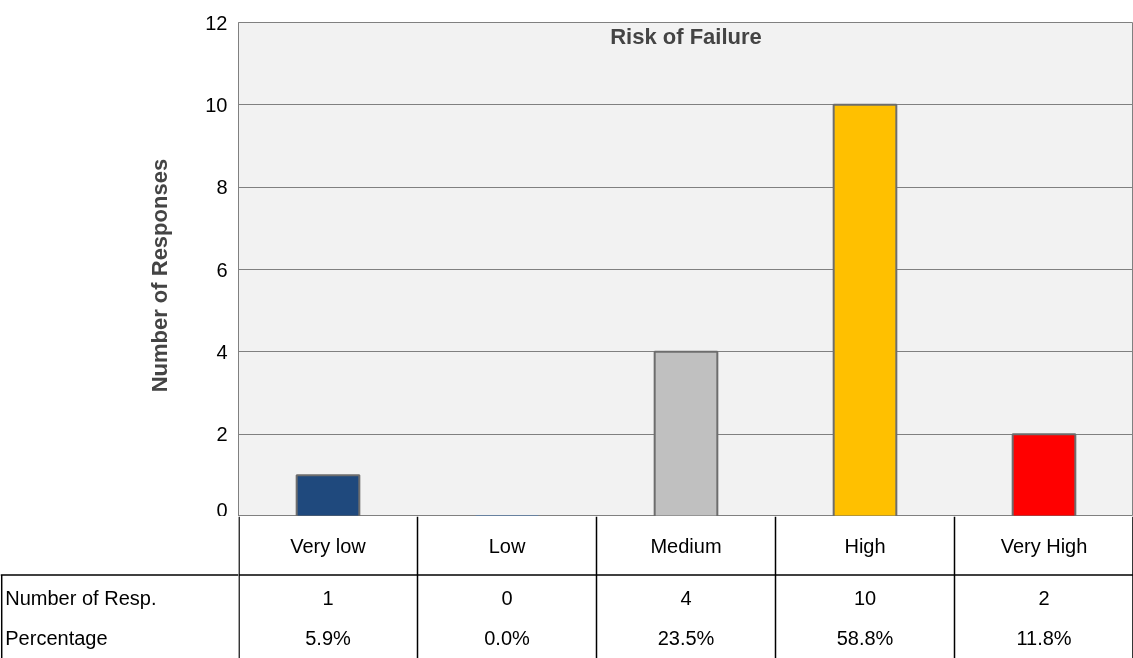  Describe the element at coordinates (81, 597) in the screenshot. I see `text: Number of Resp.` at that location.